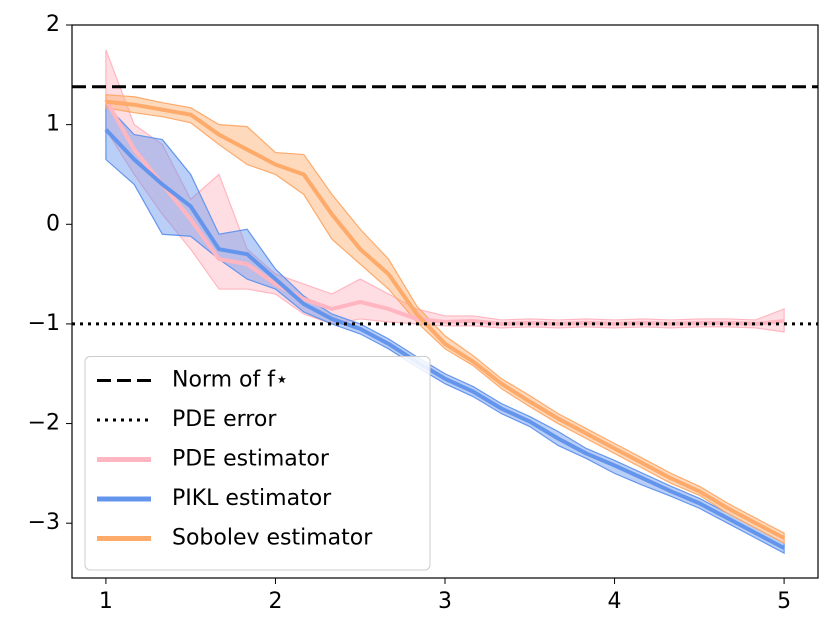 This screenshot has width=831, height=637. Describe the element at coordinates (224, 419) in the screenshot. I see `legend-label: PDE error` at that location.